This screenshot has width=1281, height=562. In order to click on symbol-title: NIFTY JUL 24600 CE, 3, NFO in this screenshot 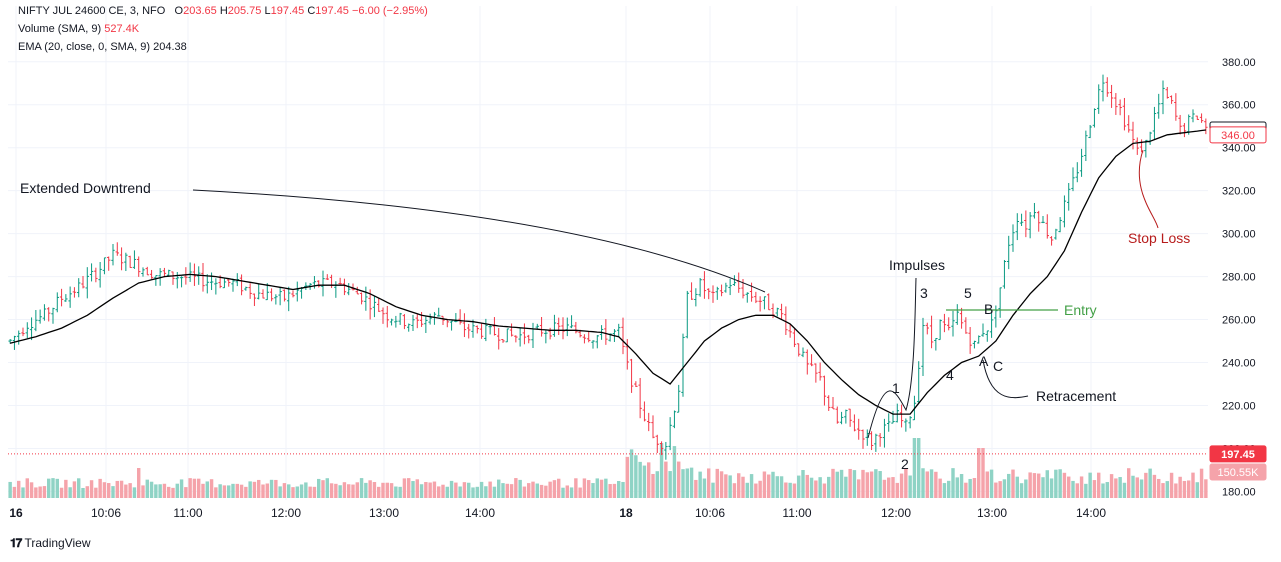, I will do `click(92, 11)`.